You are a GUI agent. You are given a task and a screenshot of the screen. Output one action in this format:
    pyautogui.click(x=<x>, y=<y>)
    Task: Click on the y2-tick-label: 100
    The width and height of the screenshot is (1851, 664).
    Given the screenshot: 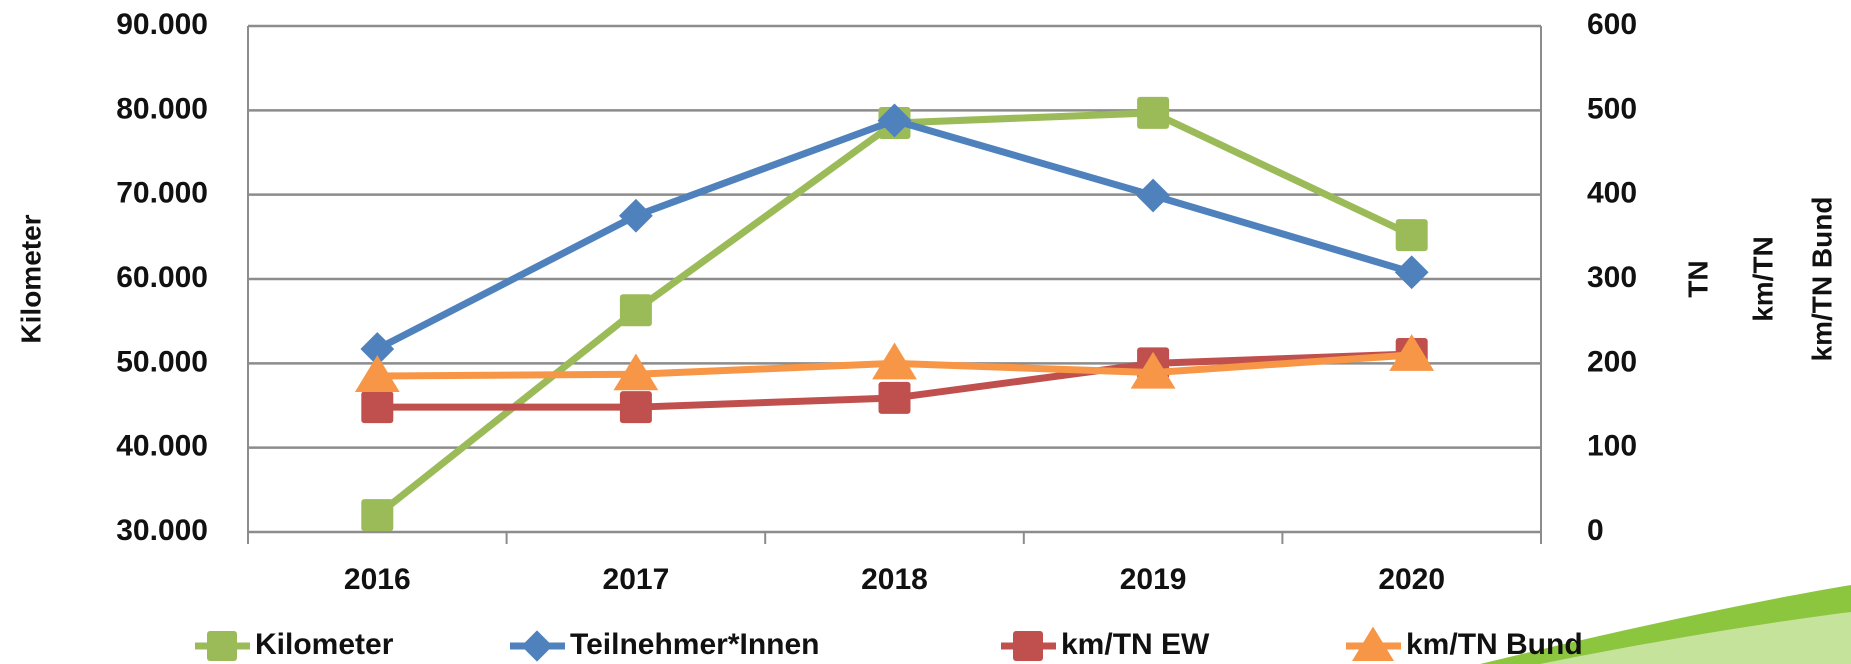 What is the action you would take?
    pyautogui.click(x=1612, y=446)
    